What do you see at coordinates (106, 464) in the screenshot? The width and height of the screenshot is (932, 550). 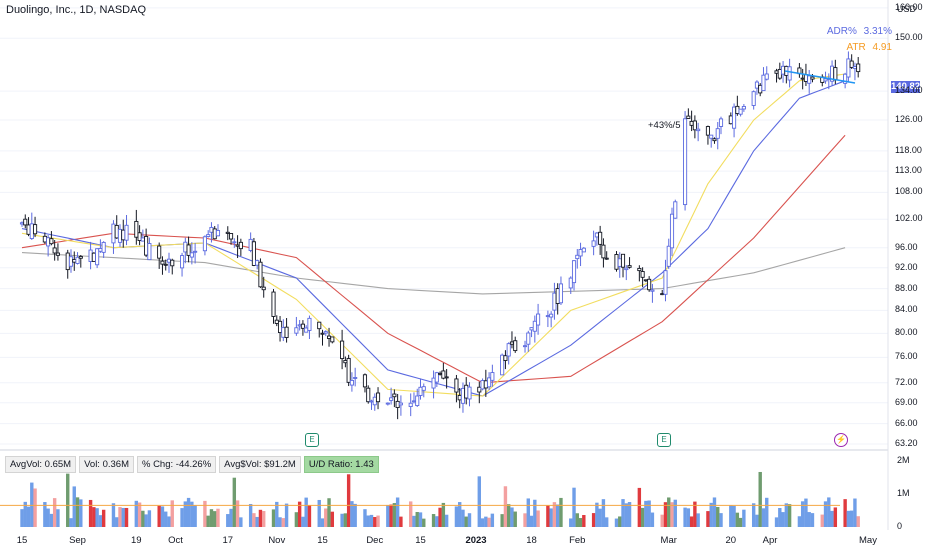 I see `vol-stat: Vol: 0.36M` at bounding box center [106, 464].